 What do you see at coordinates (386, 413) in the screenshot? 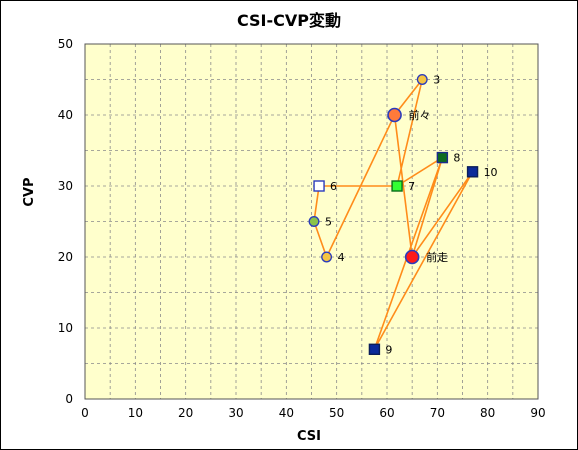
I see `x-tick-label: 60` at bounding box center [386, 413].